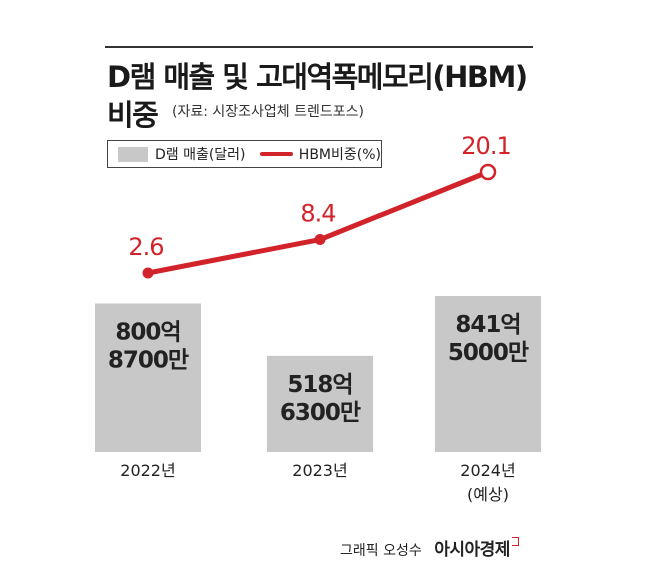 This screenshot has width=658, height=565. Describe the element at coordinates (381, 551) in the screenshot. I see `credit-author: 그래픽 오성수` at that location.